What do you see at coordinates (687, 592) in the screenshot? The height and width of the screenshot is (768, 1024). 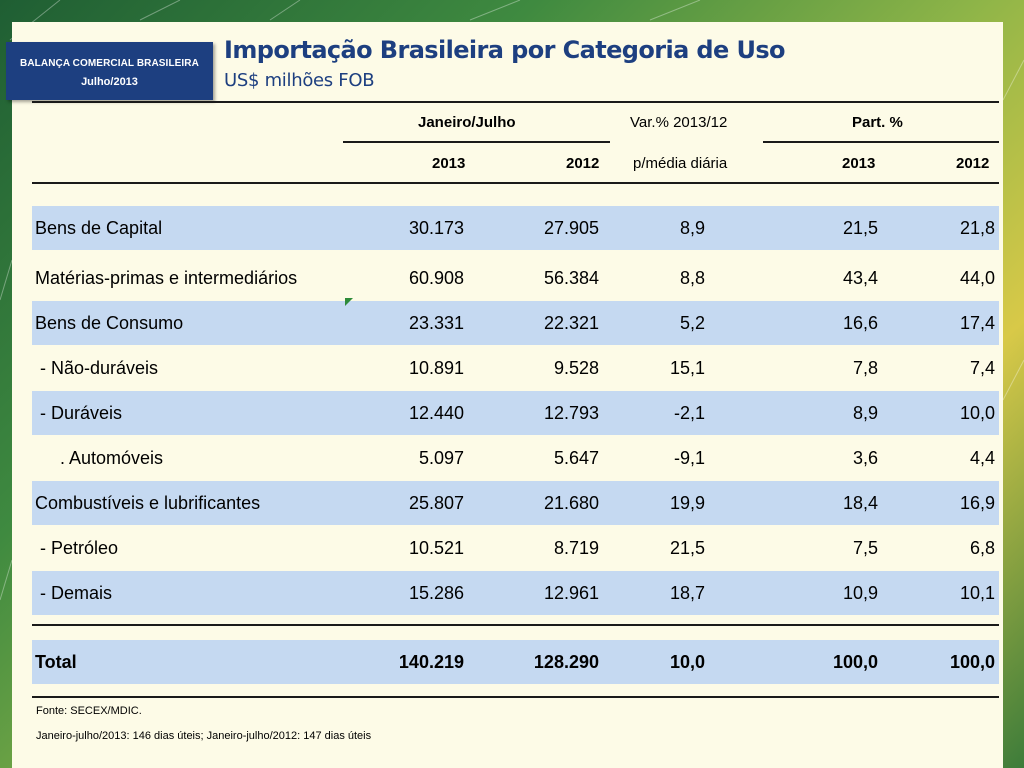 I see `cell-var: 18,7` at bounding box center [687, 592].